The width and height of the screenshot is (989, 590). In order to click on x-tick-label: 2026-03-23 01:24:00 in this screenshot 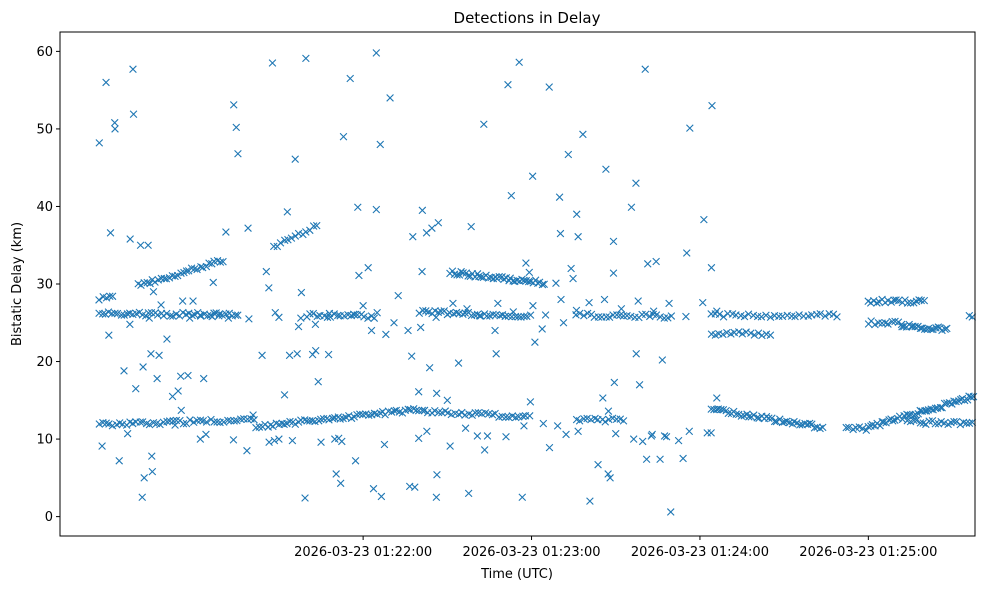, I will do `click(700, 552)`.